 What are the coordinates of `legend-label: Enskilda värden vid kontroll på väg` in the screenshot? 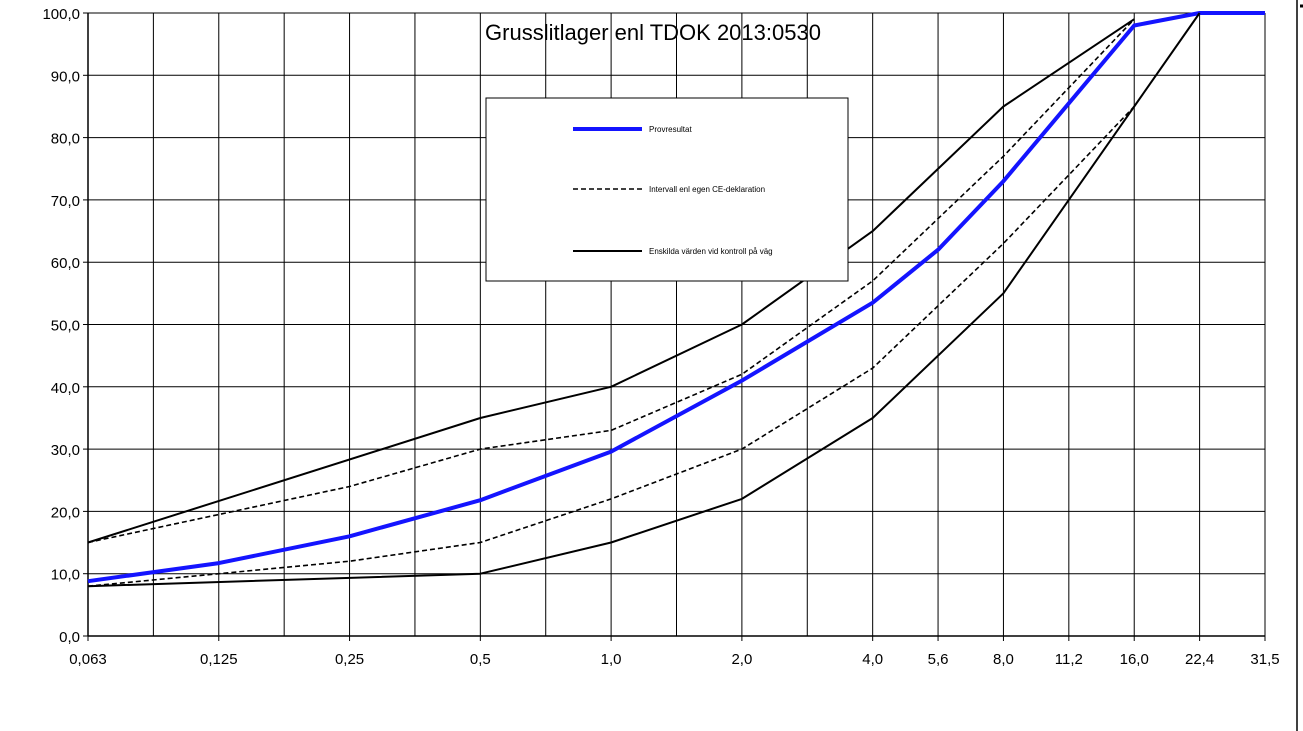 It's located at (711, 251).